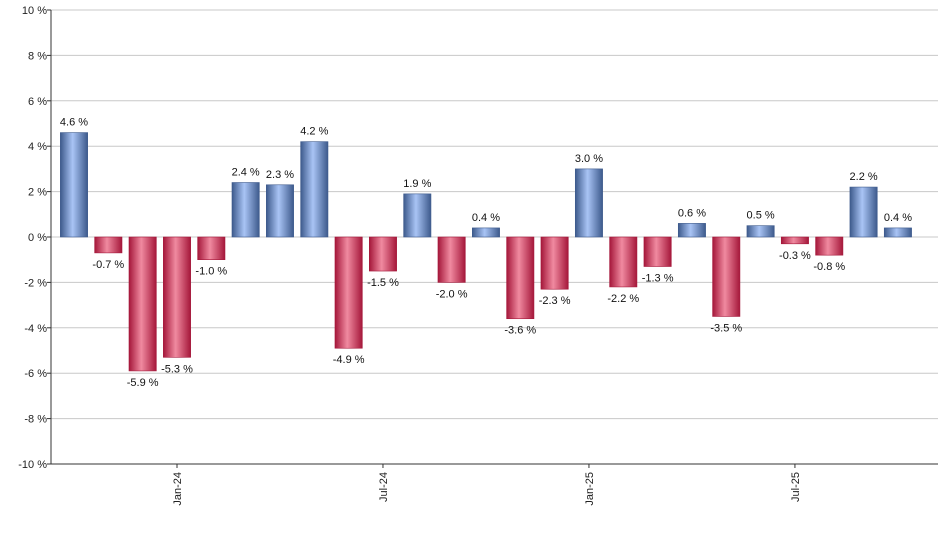 The height and width of the screenshot is (550, 940). Describe the element at coordinates (349, 360) in the screenshot. I see `data-label: -4.9 %` at that location.